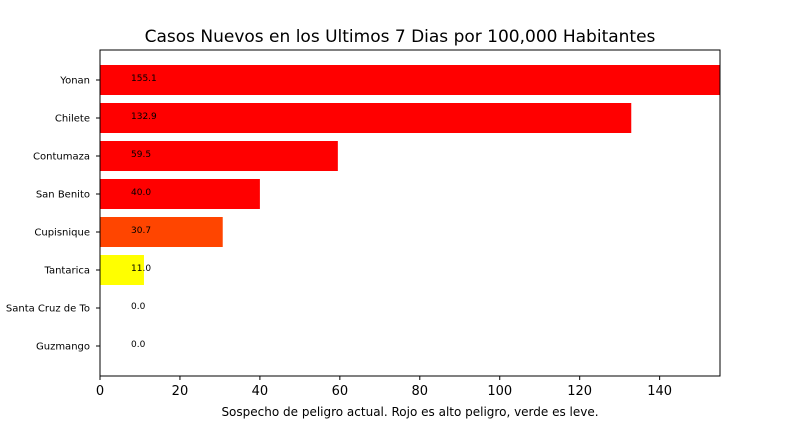 Image resolution: width=800 pixels, height=423 pixels. Describe the element at coordinates (420, 391) in the screenshot. I see `x-tick-label: 80` at that location.